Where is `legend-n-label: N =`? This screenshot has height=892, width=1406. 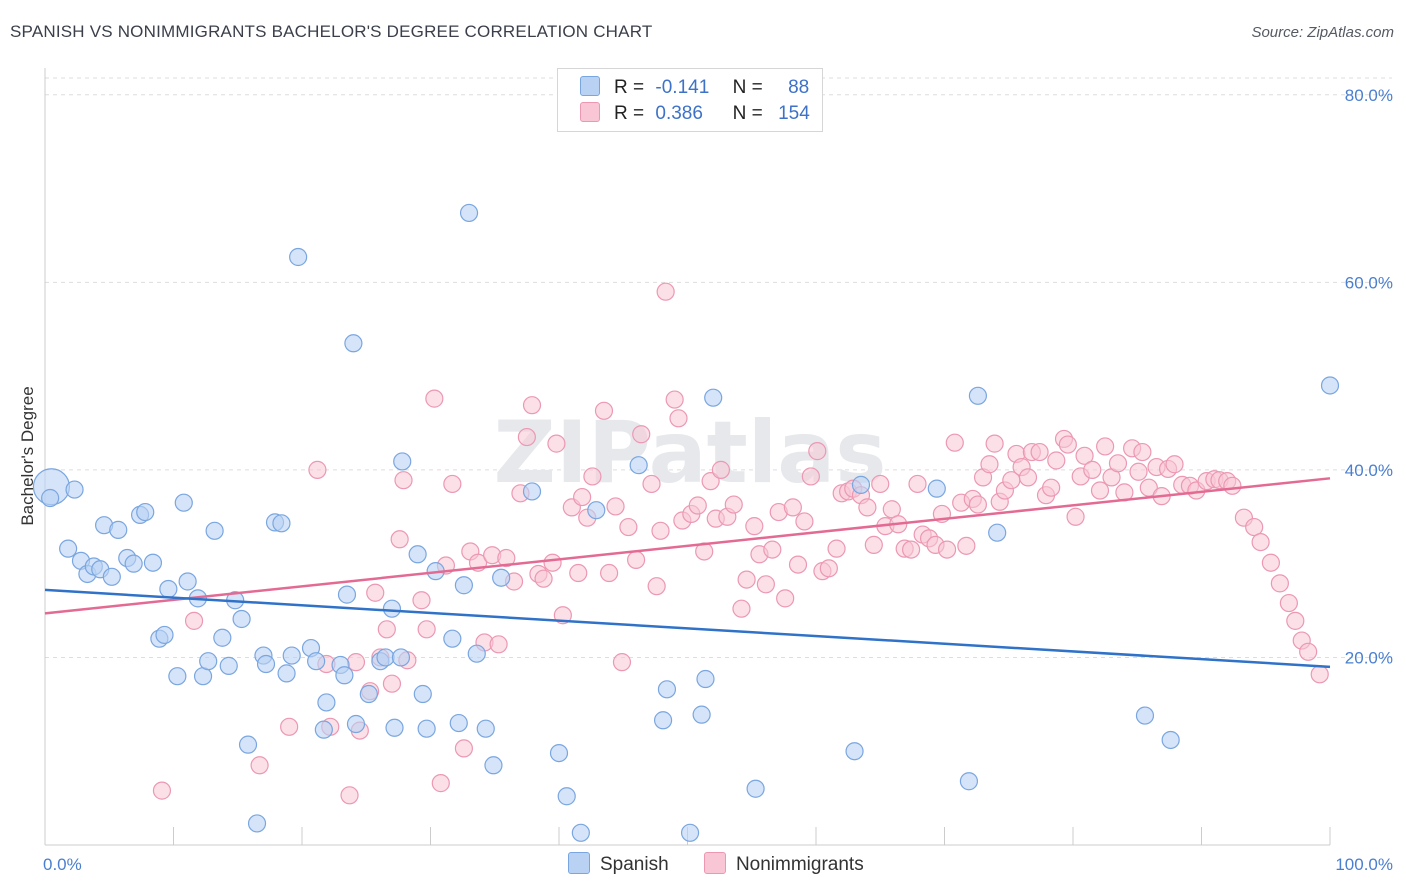
legend-n-label: N = is located at coordinates (747, 113).